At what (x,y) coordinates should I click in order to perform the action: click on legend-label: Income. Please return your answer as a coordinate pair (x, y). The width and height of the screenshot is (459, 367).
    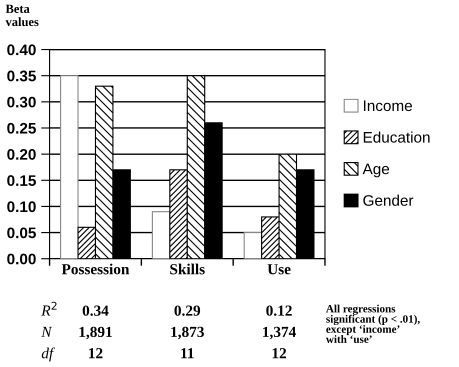
    Looking at the image, I should click on (388, 106).